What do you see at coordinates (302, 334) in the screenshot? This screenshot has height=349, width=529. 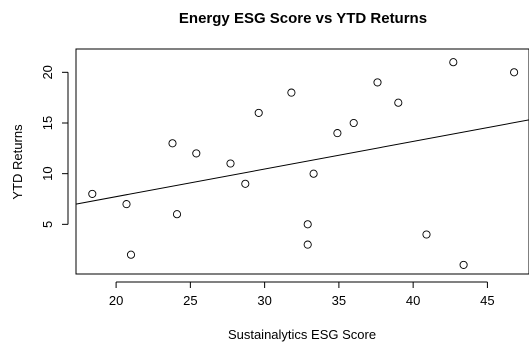 I see `x-axis-label: Sustainalytics ESG Score` at bounding box center [302, 334].